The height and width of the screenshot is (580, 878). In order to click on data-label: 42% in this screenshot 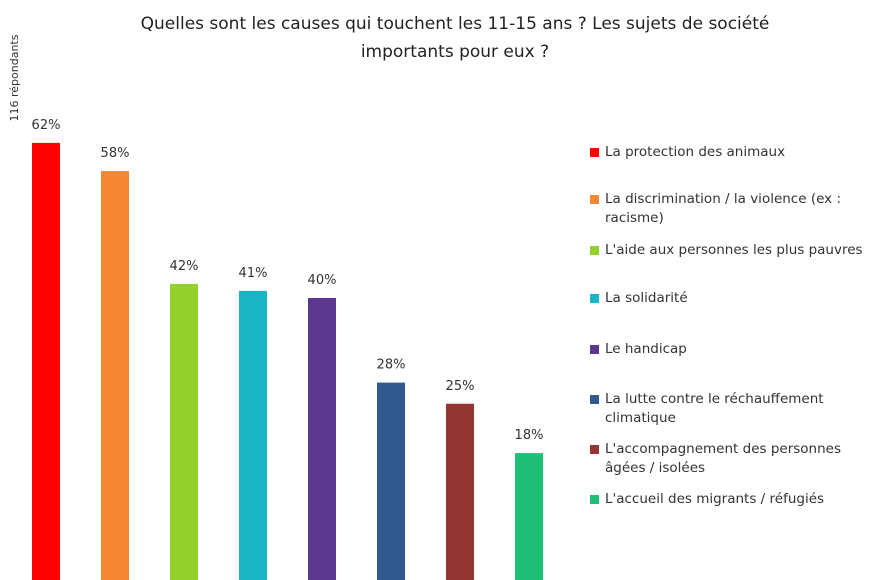, I will do `click(184, 266)`.